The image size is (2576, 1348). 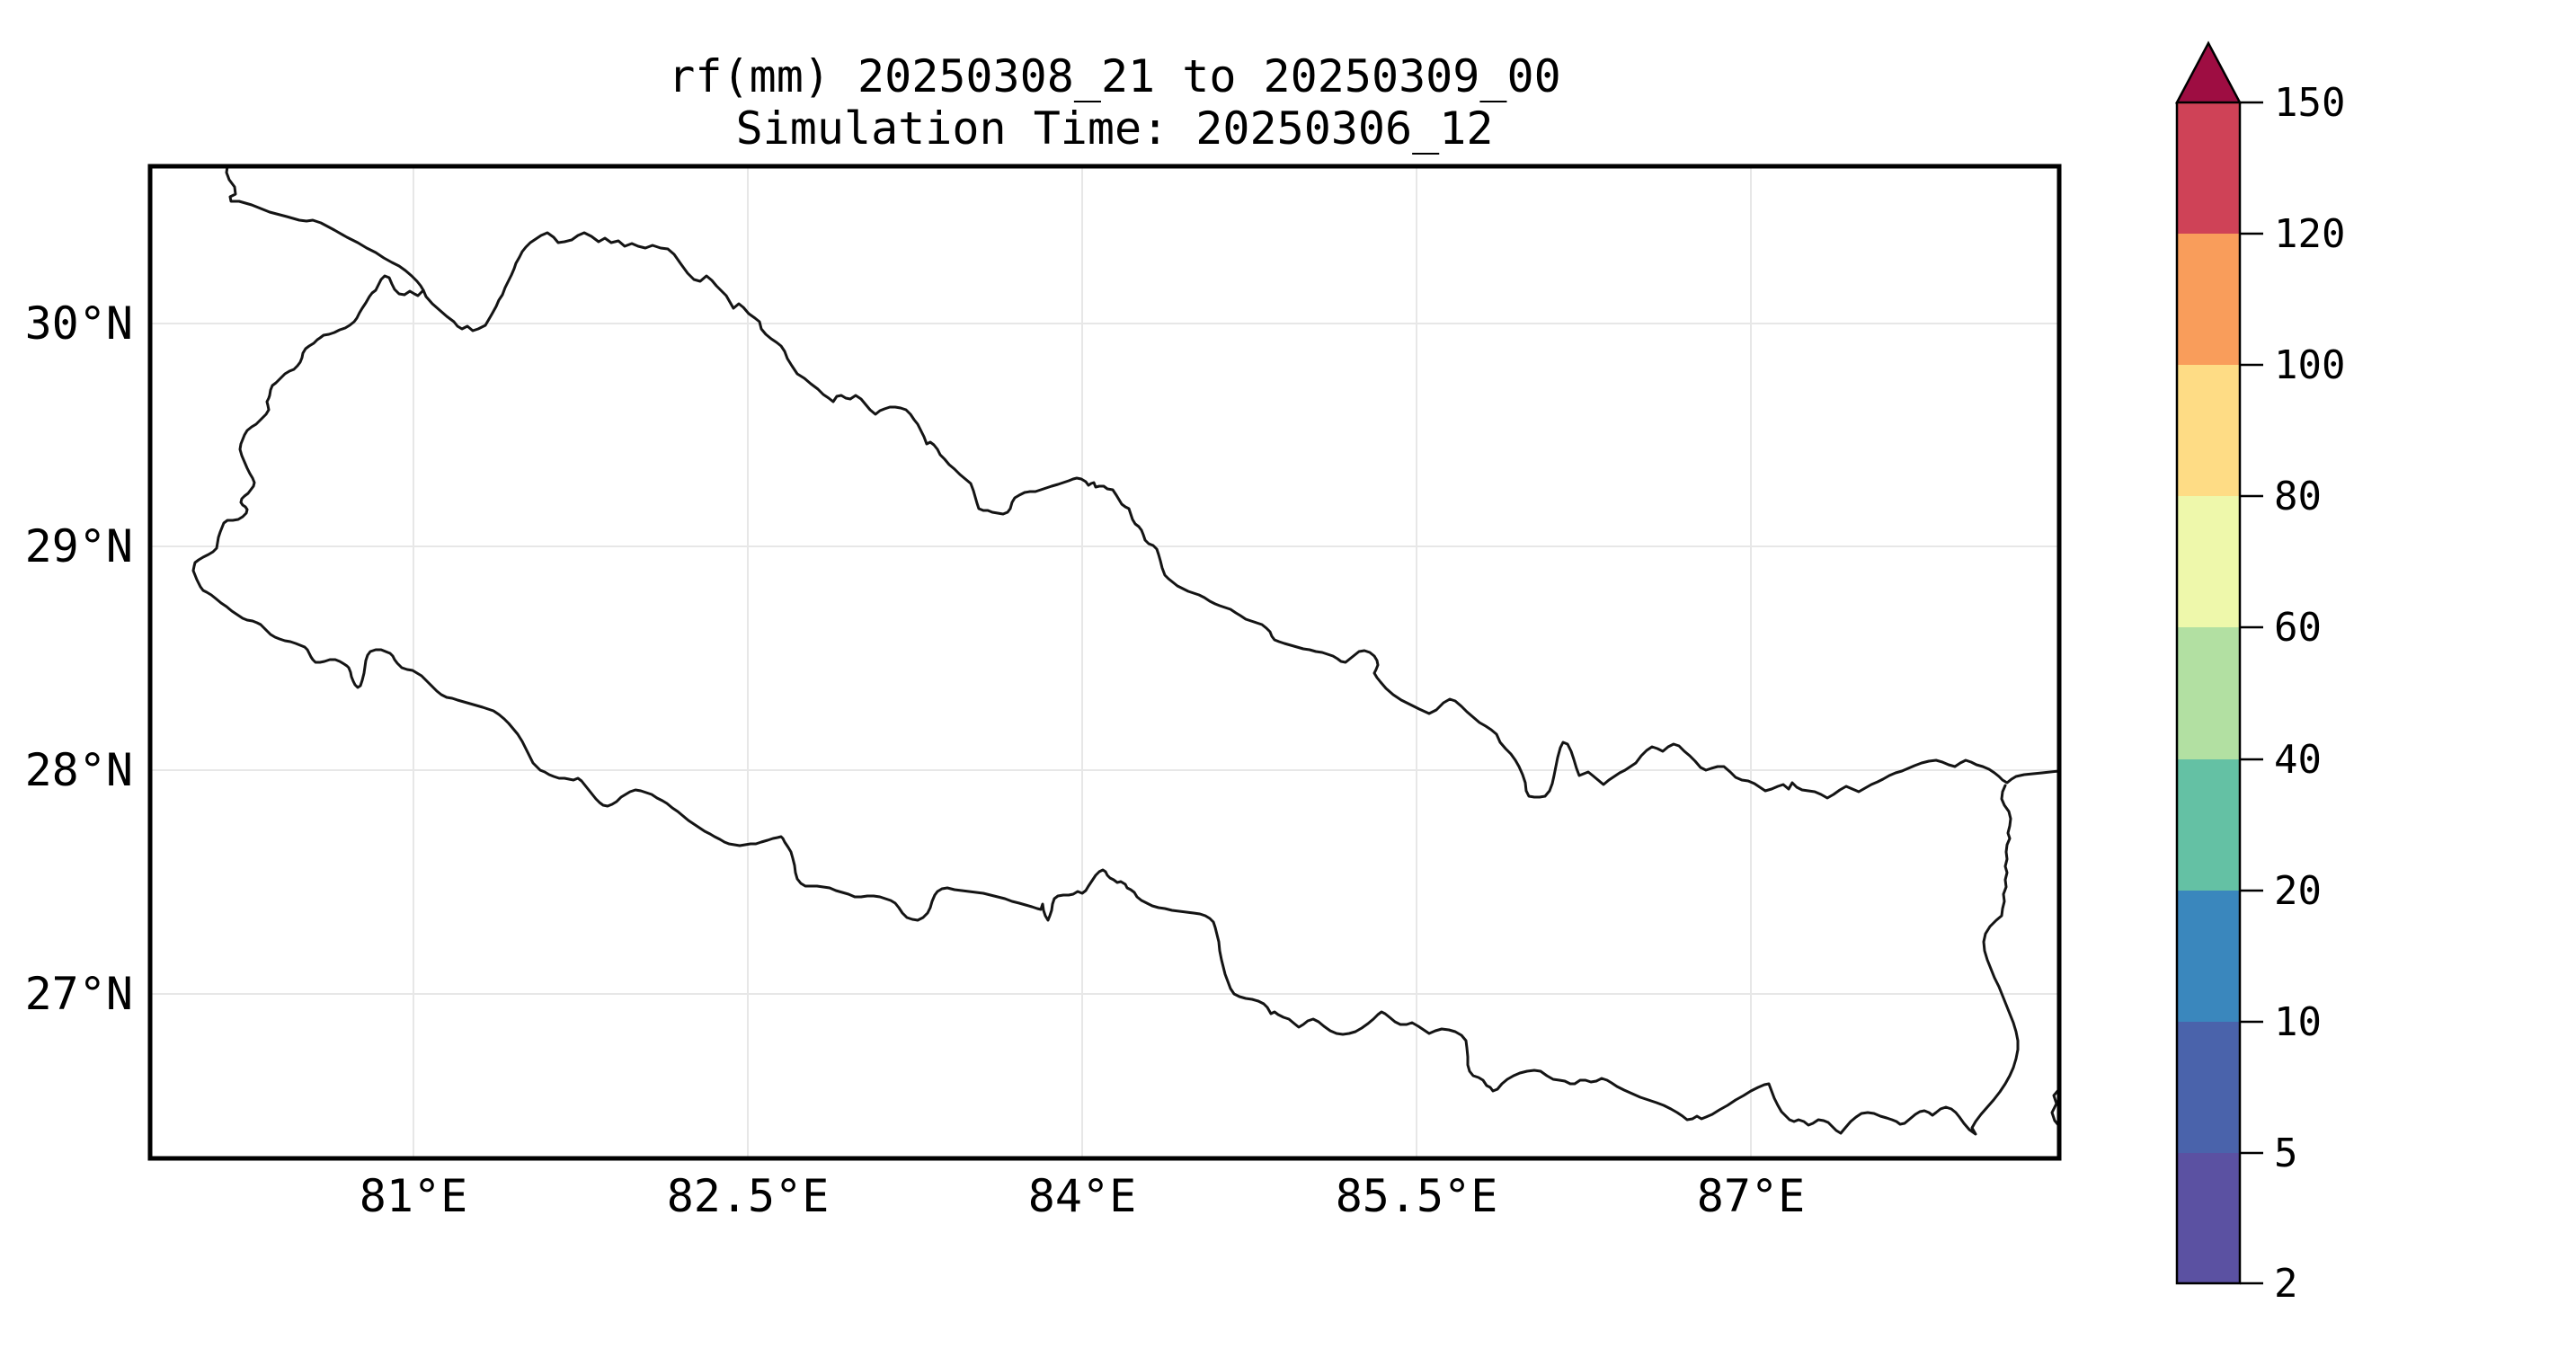 I want to click on colorbar-tick-label: 120, so click(x=2309, y=234).